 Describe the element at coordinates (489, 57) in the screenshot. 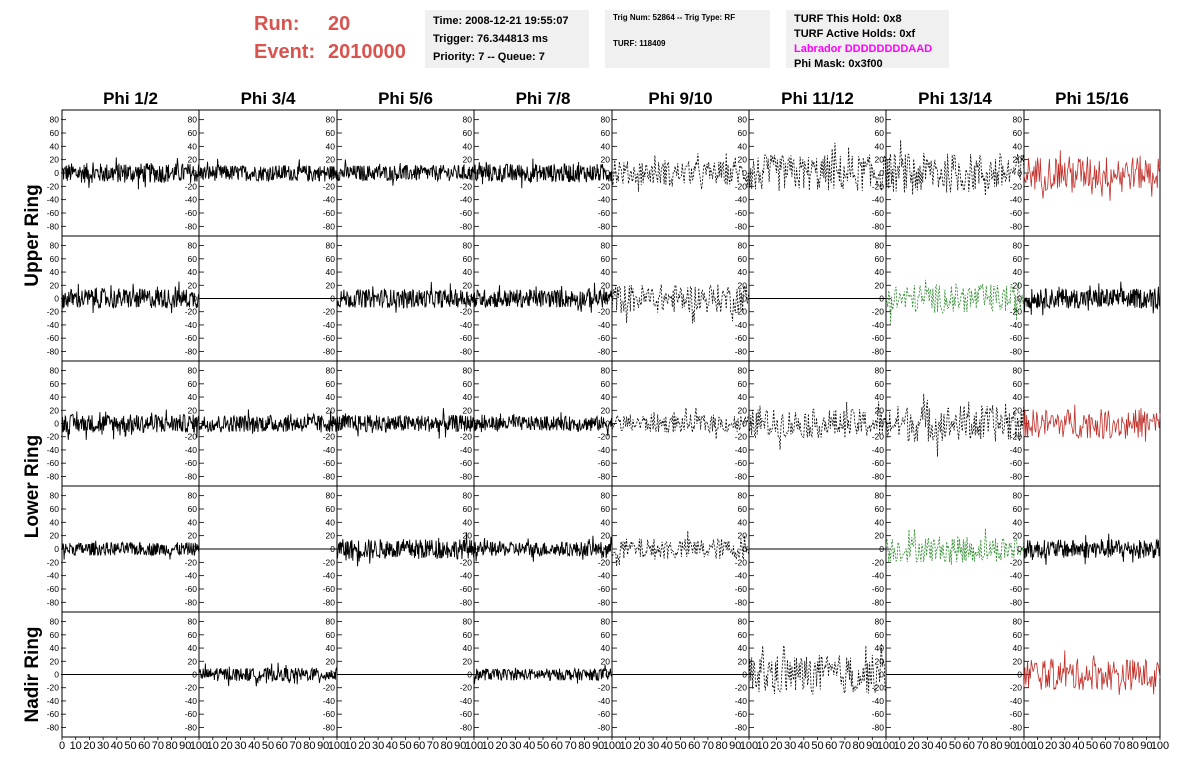

I see `priority-text: Priority: 7 -- Queue: 7` at that location.